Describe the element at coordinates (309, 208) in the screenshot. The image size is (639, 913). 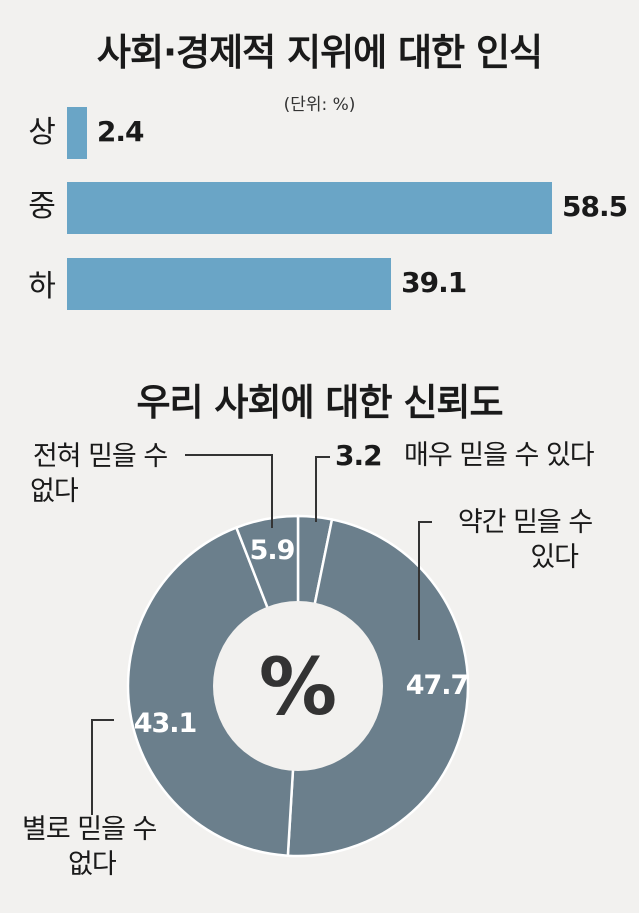
I see `bar-middle` at that location.